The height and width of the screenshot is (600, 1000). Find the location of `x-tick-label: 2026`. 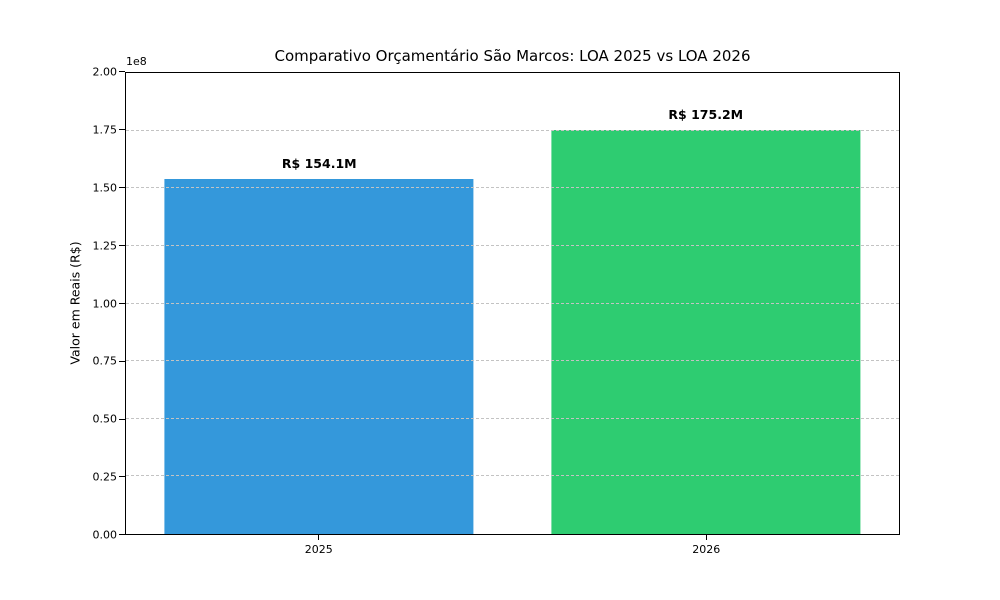

x-tick-label: 2026 is located at coordinates (706, 549).